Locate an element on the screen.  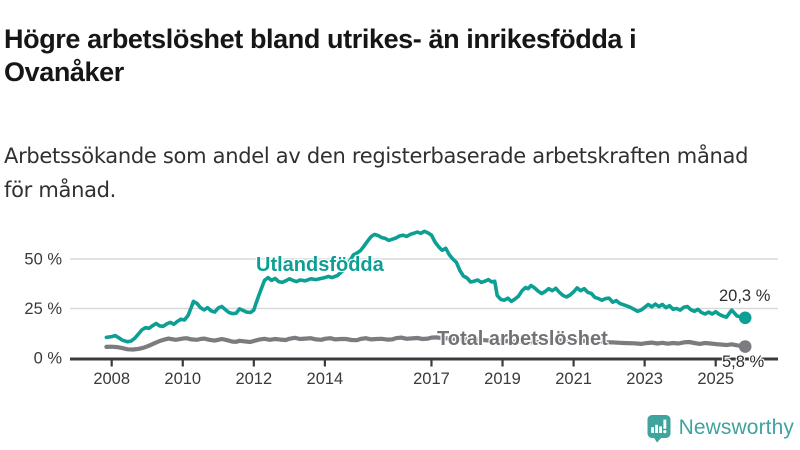
x-axis-tick-label: 2017 is located at coordinates (431, 379).